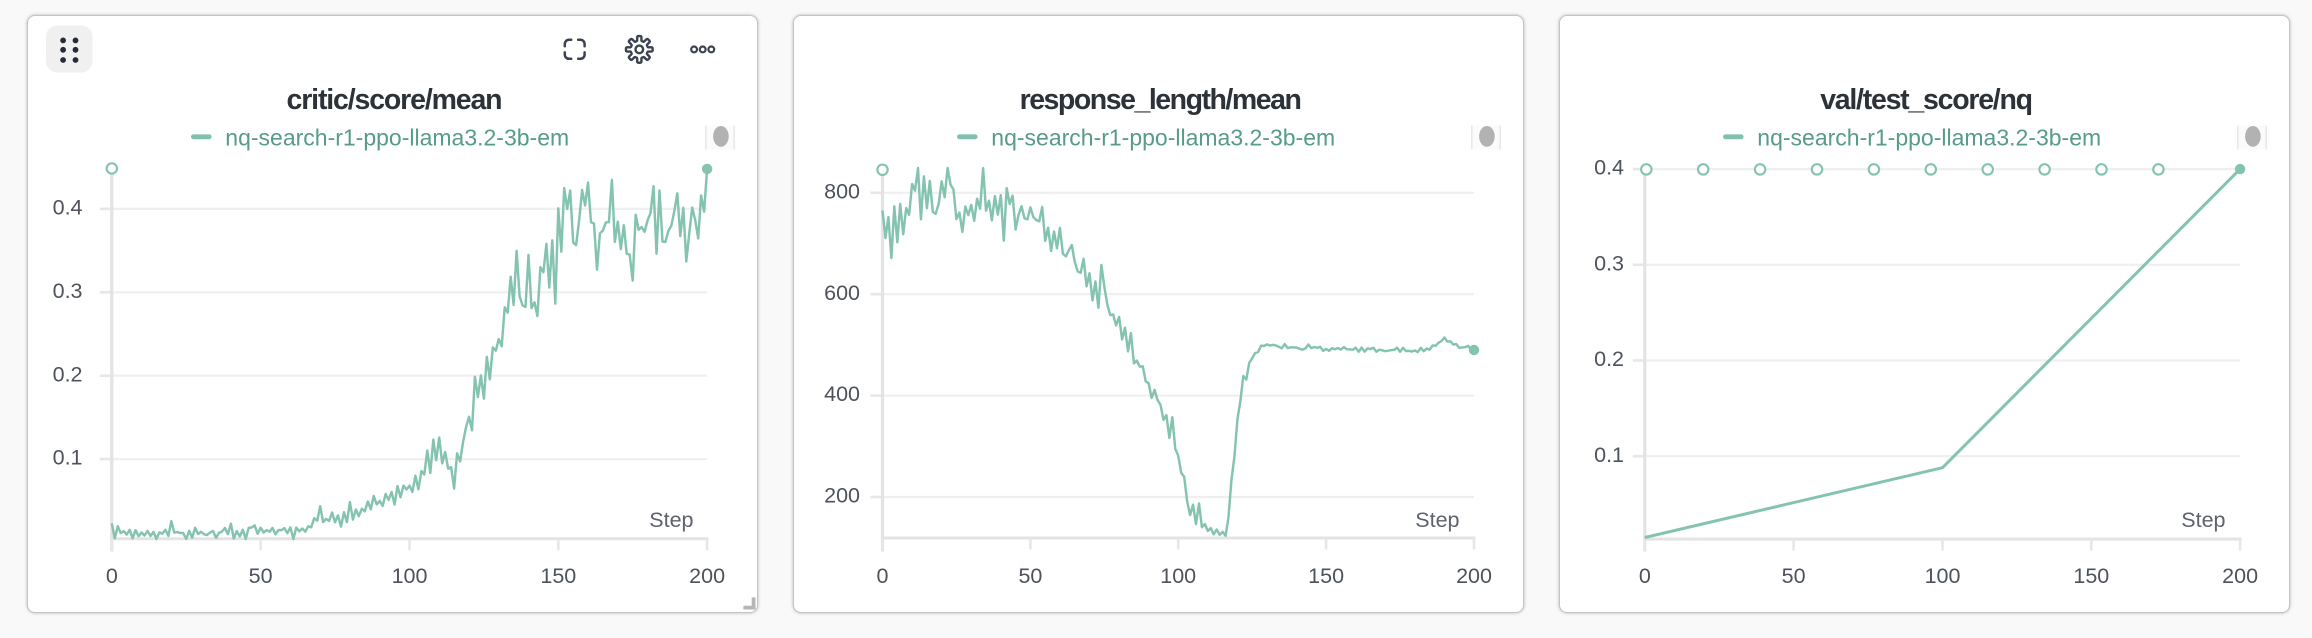  What do you see at coordinates (1159, 100) in the screenshot?
I see `svg-text: response_length/mean` at bounding box center [1159, 100].